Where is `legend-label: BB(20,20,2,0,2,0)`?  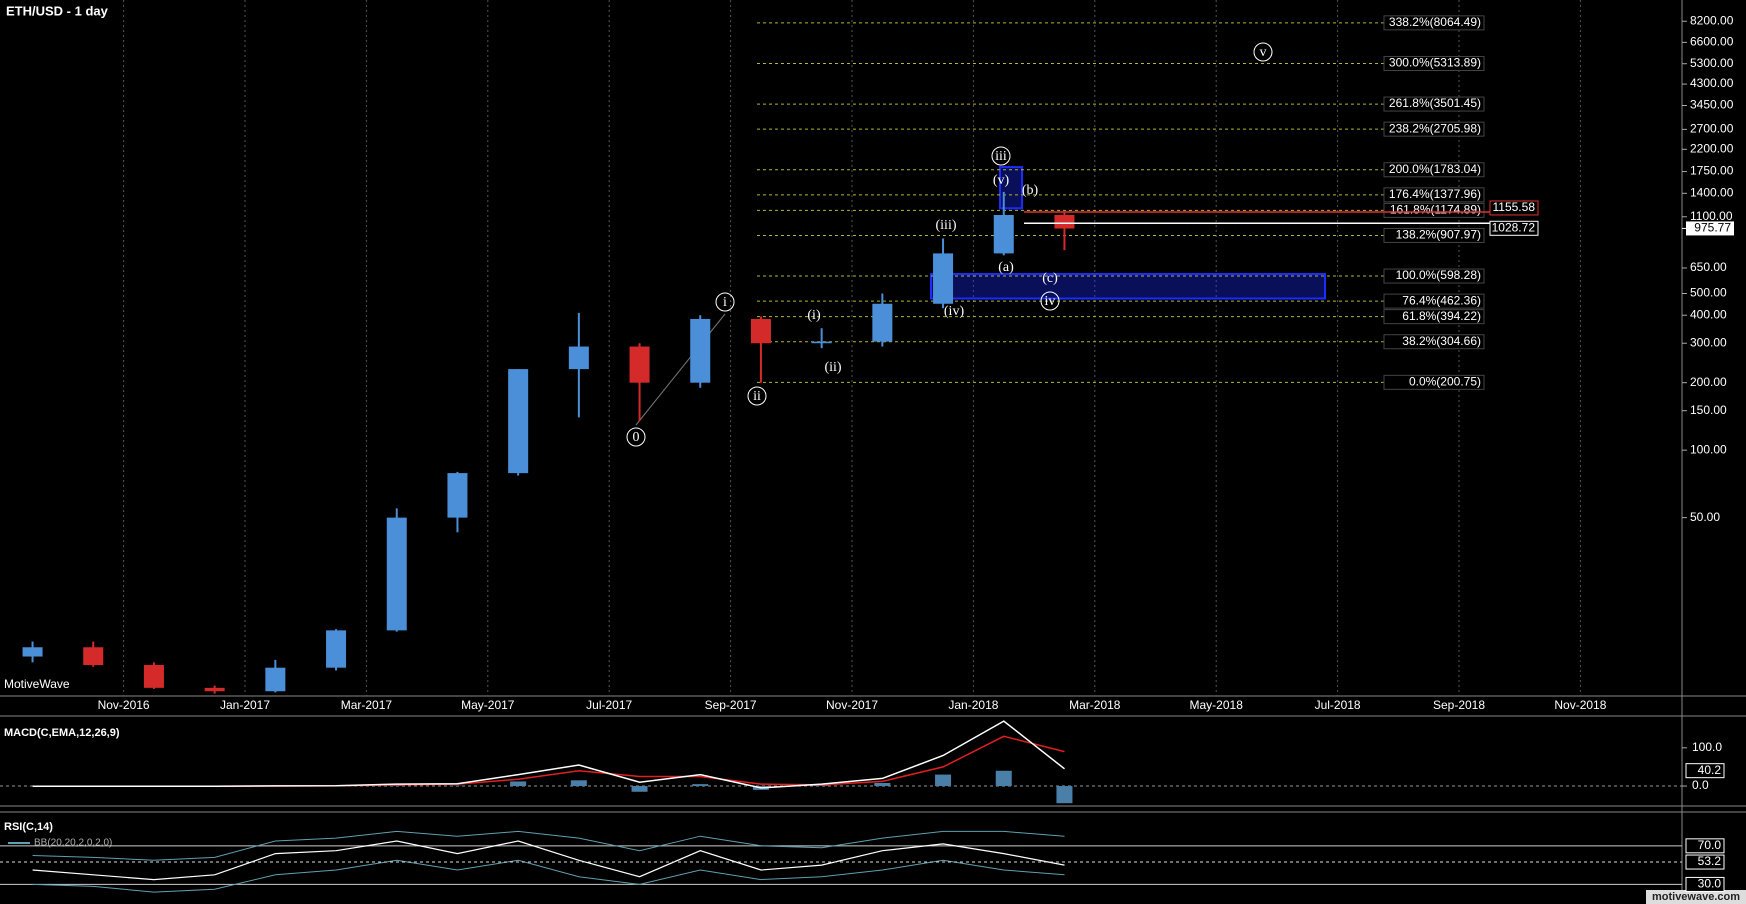 legend-label: BB(20,20,2,0,2,0) is located at coordinates (73, 843).